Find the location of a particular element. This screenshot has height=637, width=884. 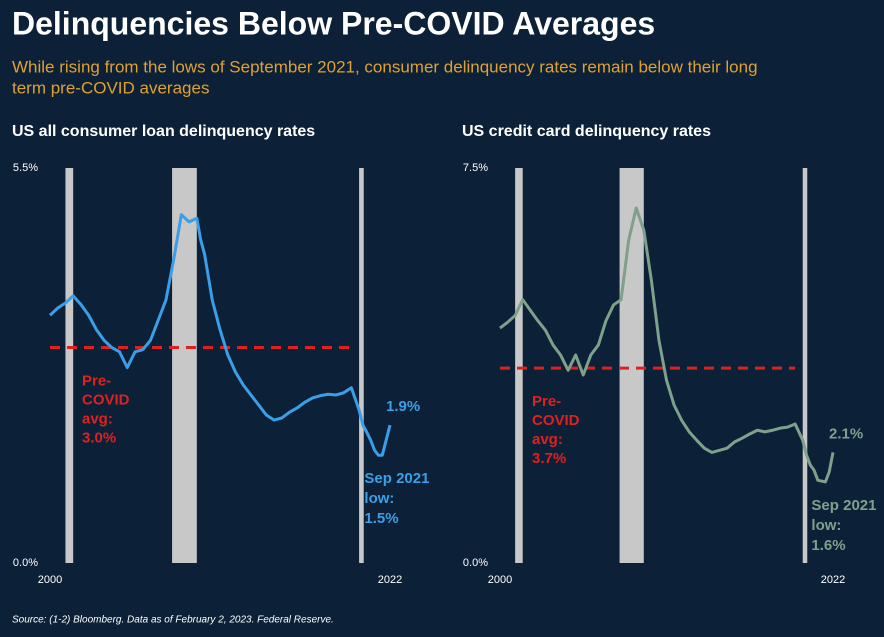

panel-title: US credit card delinquency rates is located at coordinates (586, 131).